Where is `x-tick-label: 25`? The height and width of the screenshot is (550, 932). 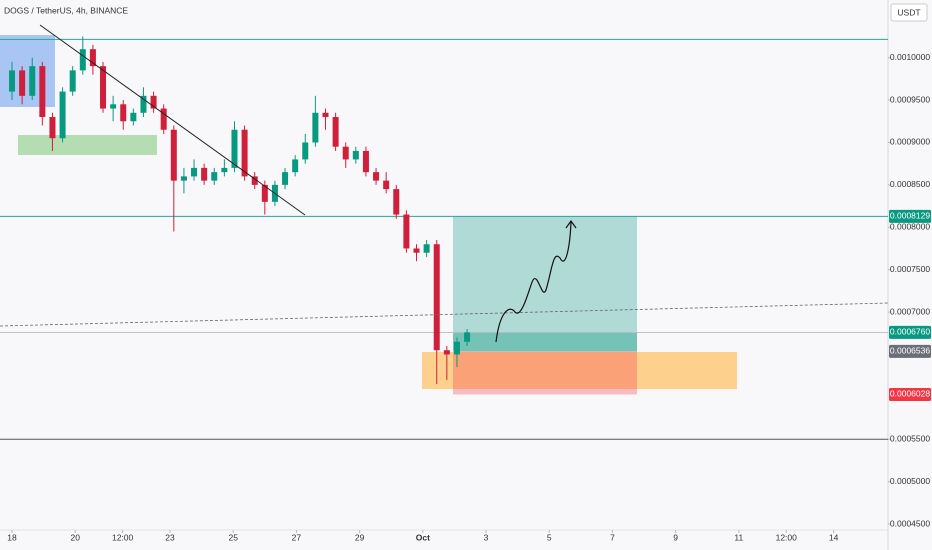 x-tick-label: 25 is located at coordinates (233, 537).